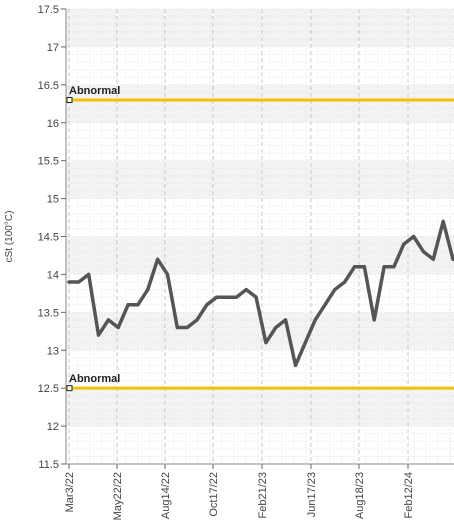  Describe the element at coordinates (214, 494) in the screenshot. I see `x-tick-label: Oct17/22` at that location.